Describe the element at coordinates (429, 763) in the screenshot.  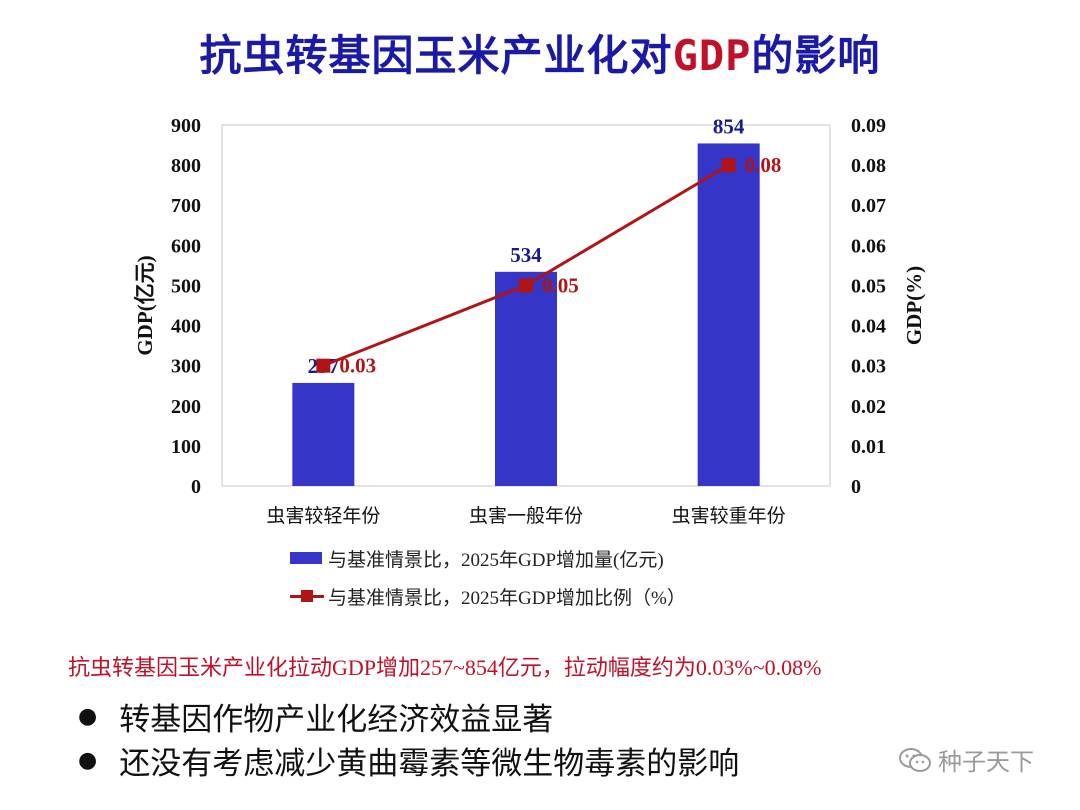
I see `bullet-text: 还没有考虑减少黄曲霉素等微生物毒素的影响` at that location.